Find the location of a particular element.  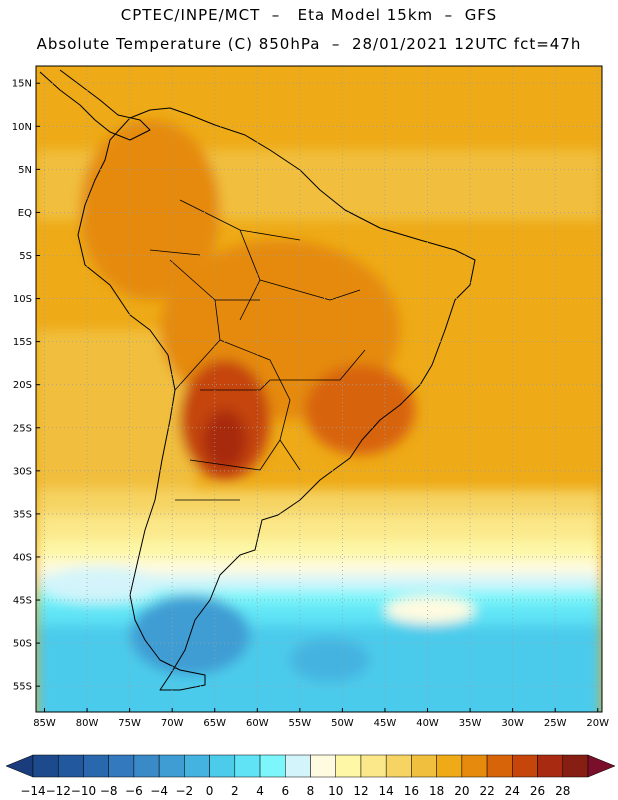

field-hottest-core is located at coordinates (225, 440).